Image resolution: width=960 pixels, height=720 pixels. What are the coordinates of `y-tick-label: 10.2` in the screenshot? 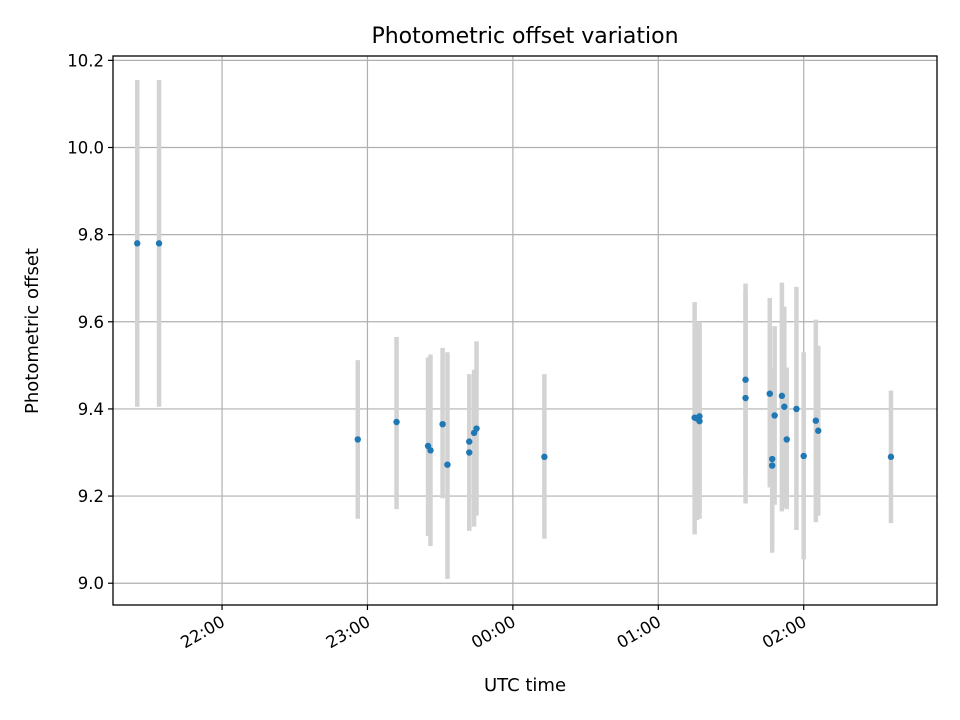 It's located at (85, 60).